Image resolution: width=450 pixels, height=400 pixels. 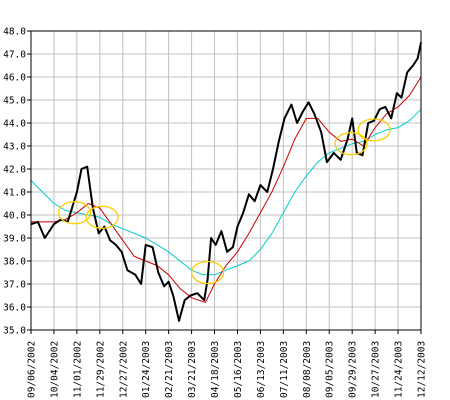 I want to click on y-tick-label: 38.0, so click(x=14, y=262).